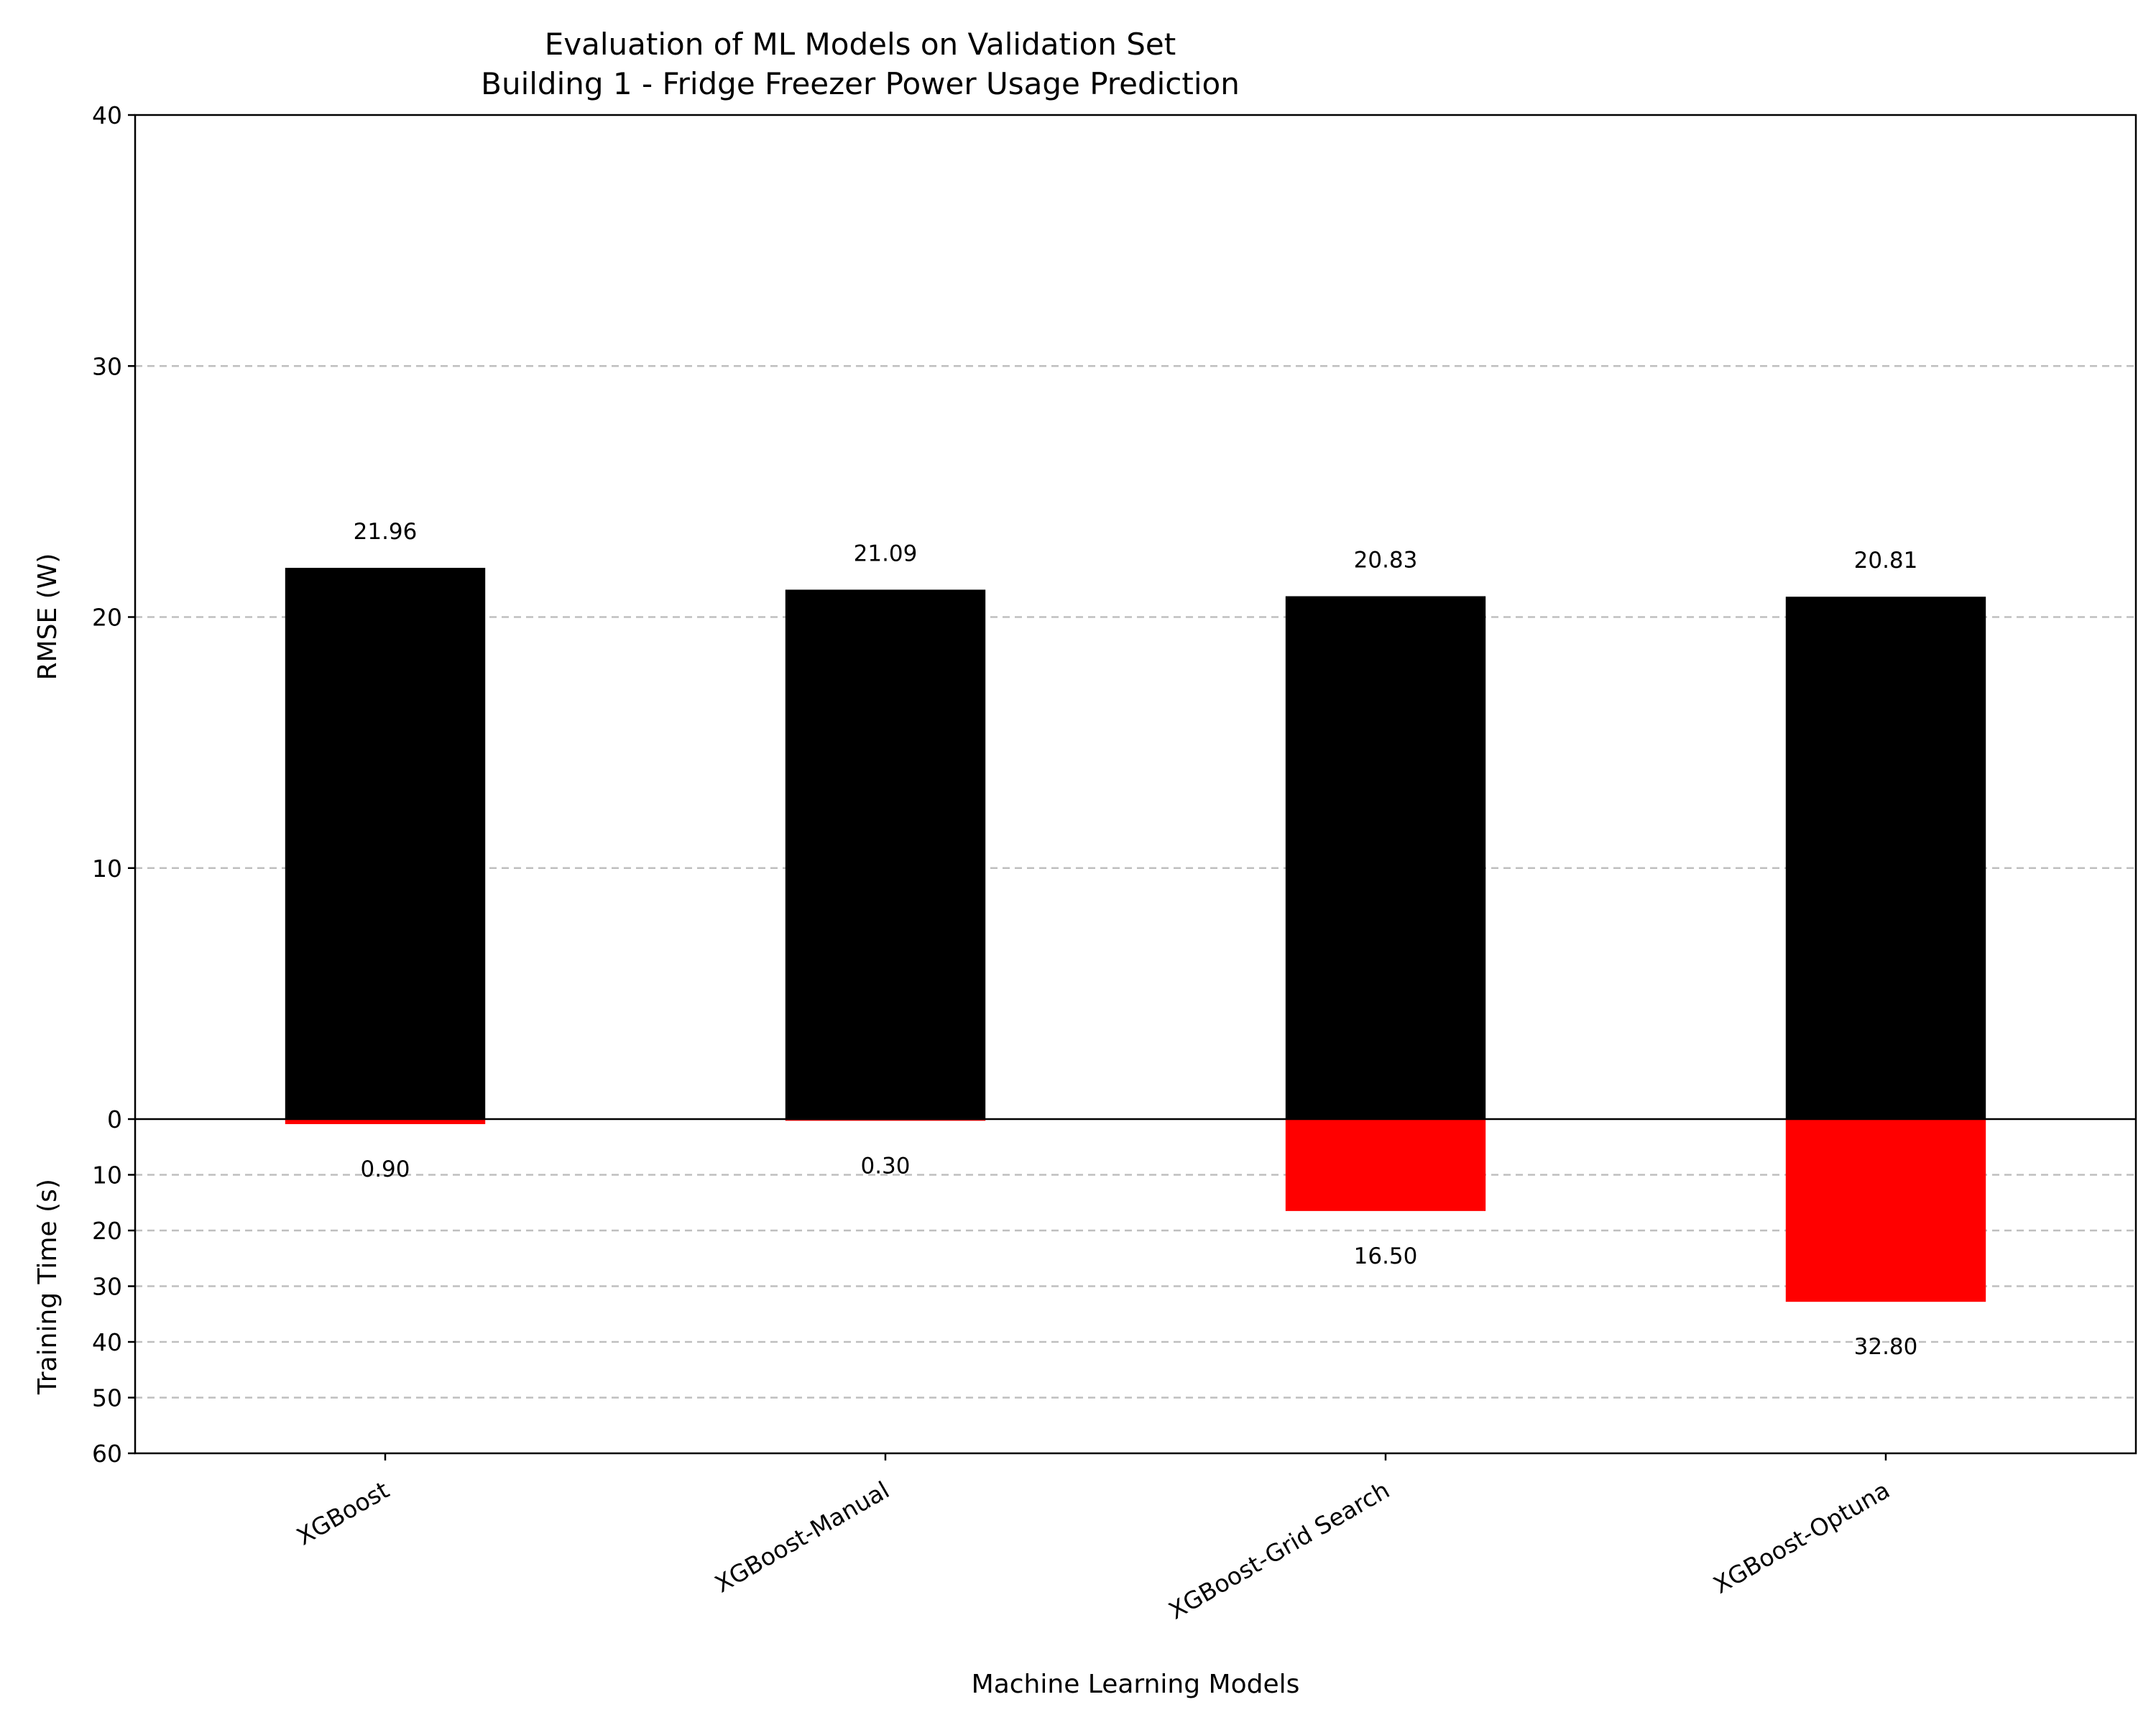 This screenshot has width=2156, height=1725. Describe the element at coordinates (886, 553) in the screenshot. I see `rmse-value-label: 21.09` at that location.